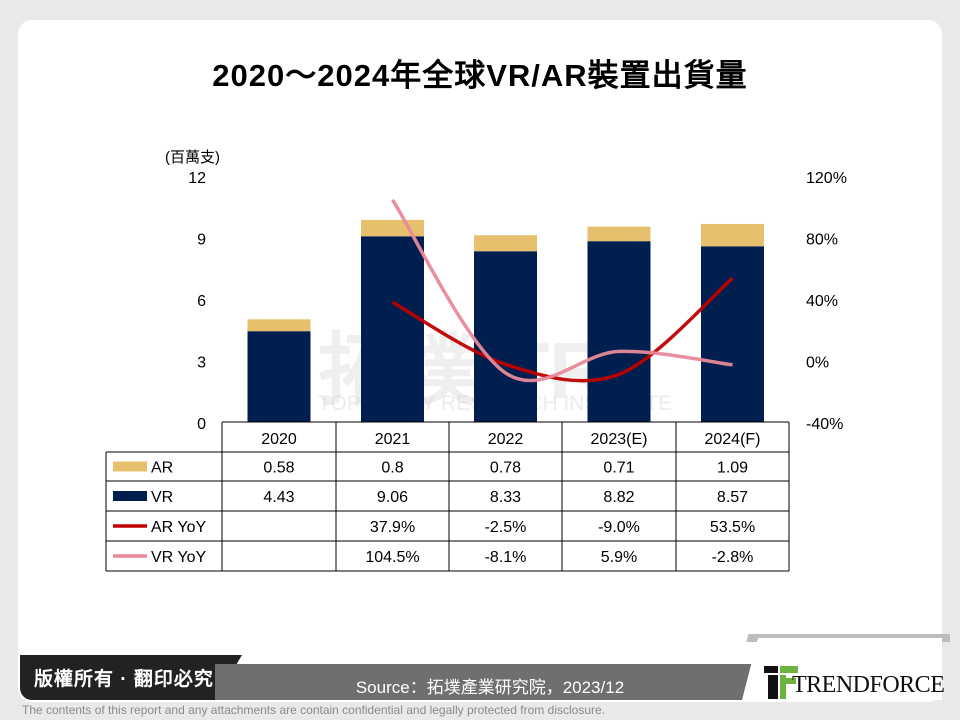 Image resolution: width=960 pixels, height=720 pixels. I want to click on table-cell: 5.9%, so click(619, 557).